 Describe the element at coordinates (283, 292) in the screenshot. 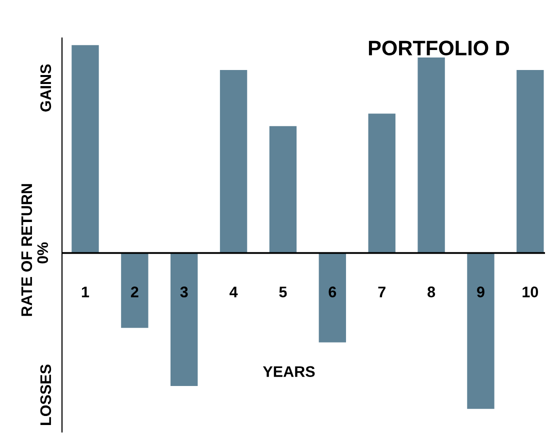

I see `x-tick-label: 5` at that location.